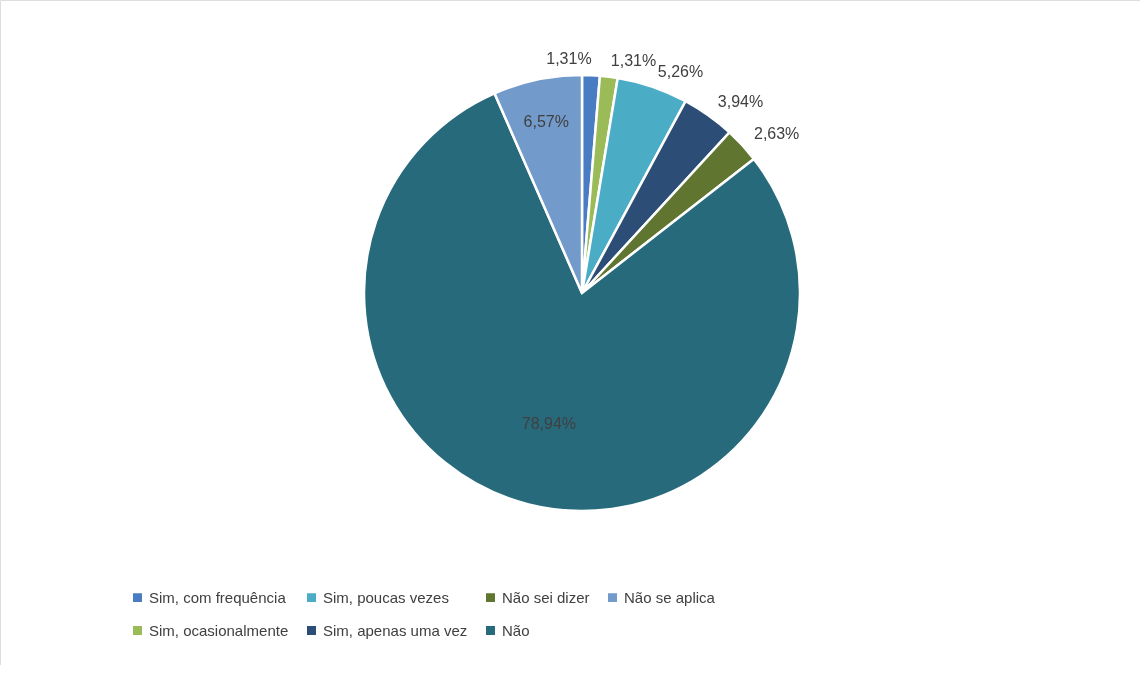 This screenshot has width=1147, height=674. What do you see at coordinates (219, 630) in the screenshot?
I see `legend-label: Sim, ocasionalmente` at bounding box center [219, 630].